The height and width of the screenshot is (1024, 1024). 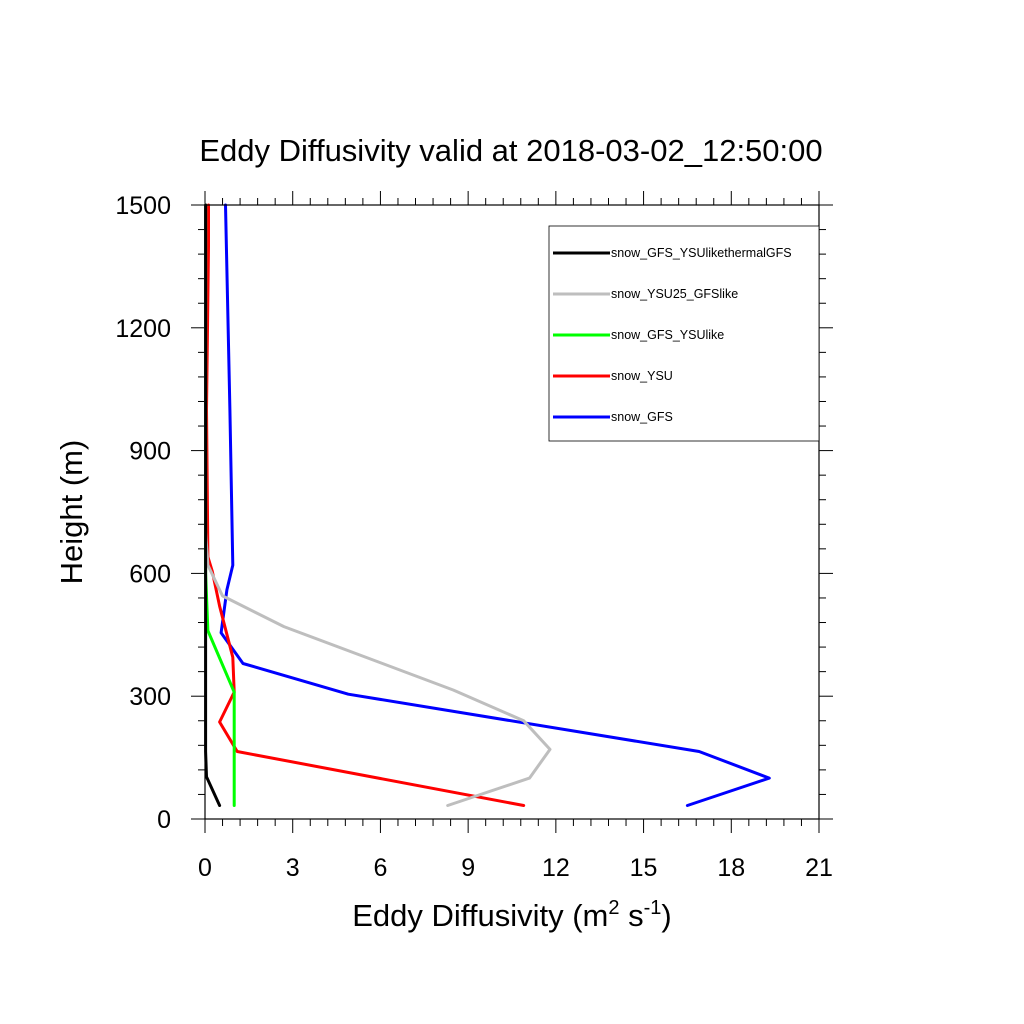 I want to click on x-tick-label: 0, so click(x=205, y=868).